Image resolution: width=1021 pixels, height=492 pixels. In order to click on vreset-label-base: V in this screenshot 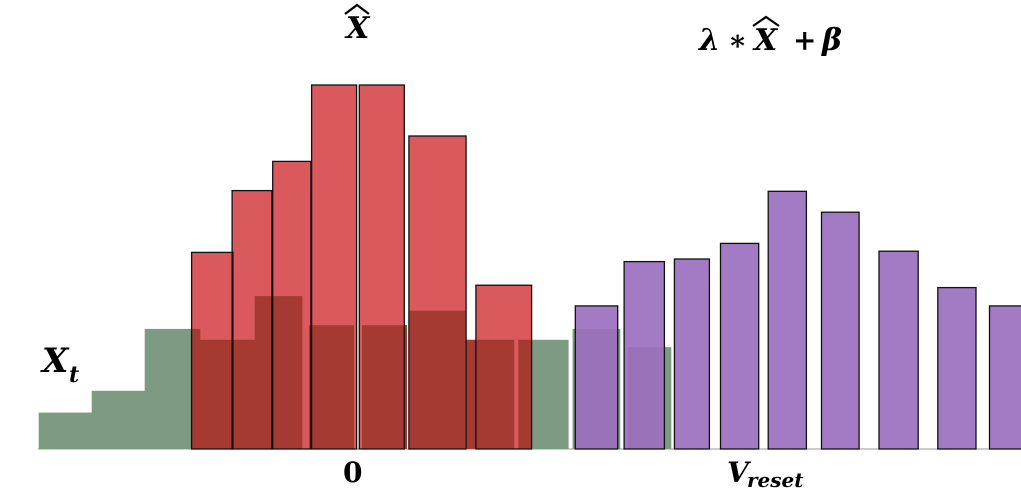, I will do `click(739, 472)`.